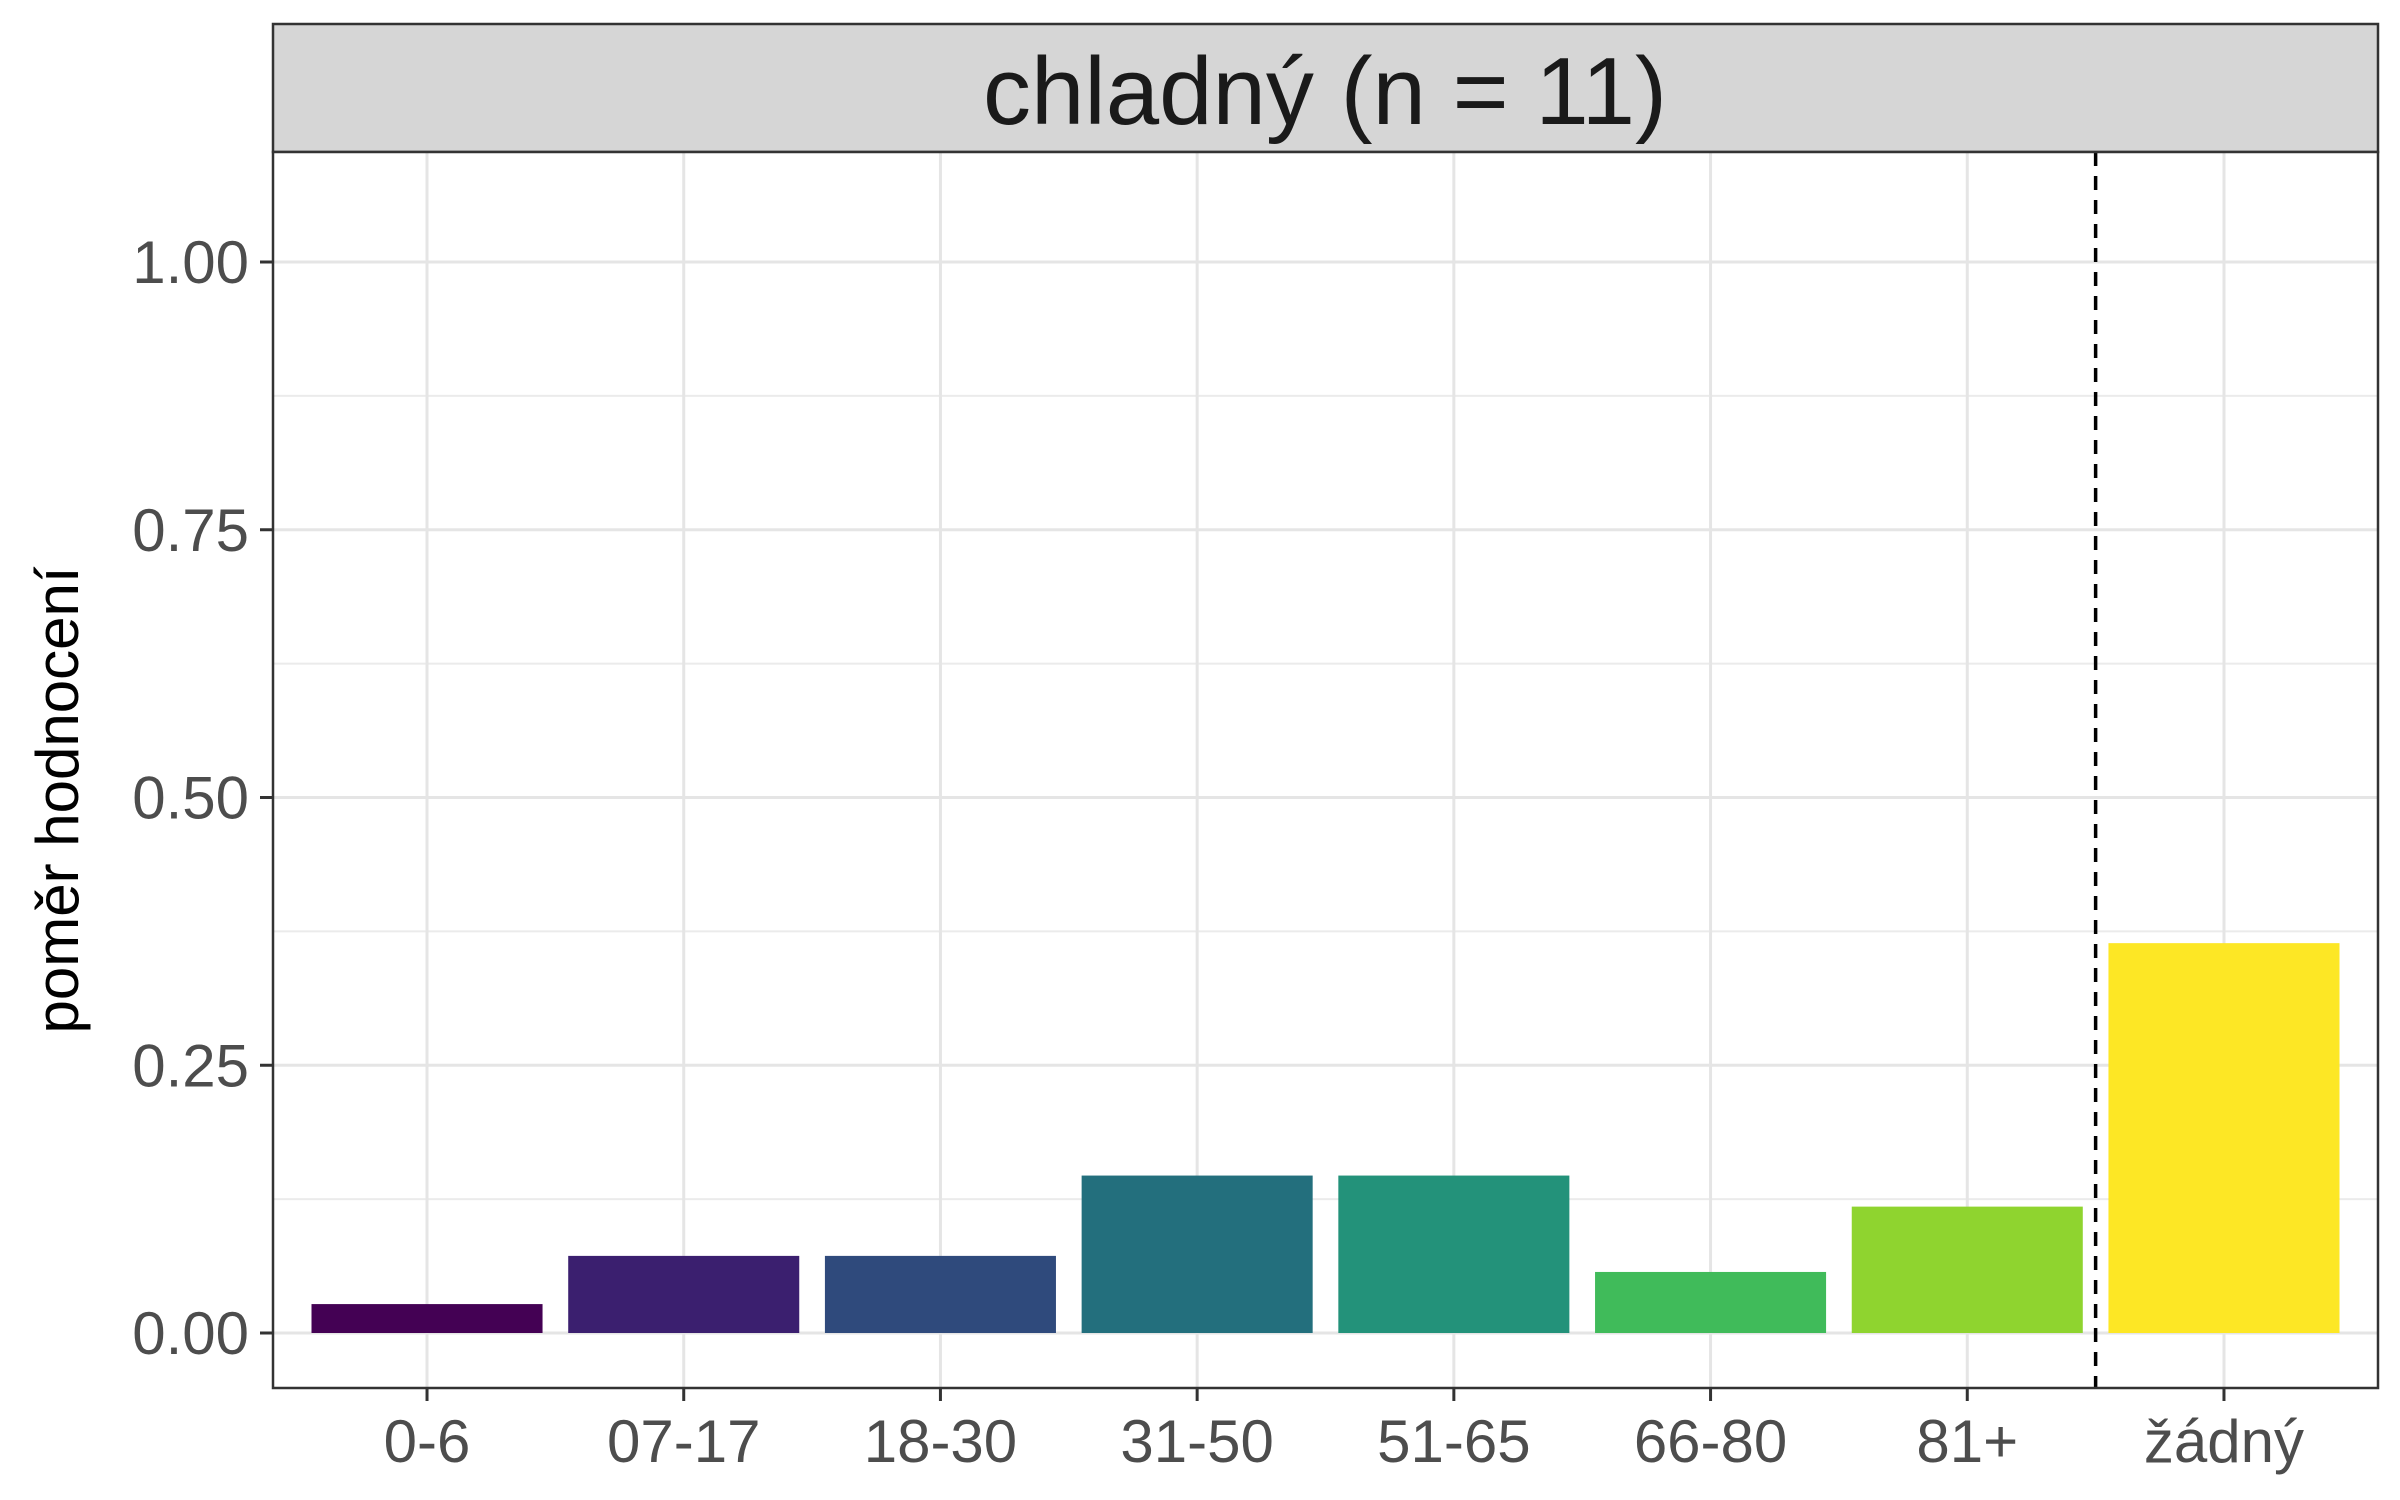 The height and width of the screenshot is (1500, 2400). Describe the element at coordinates (1196, 1441) in the screenshot. I see `x-tick-label: 31-50` at that location.